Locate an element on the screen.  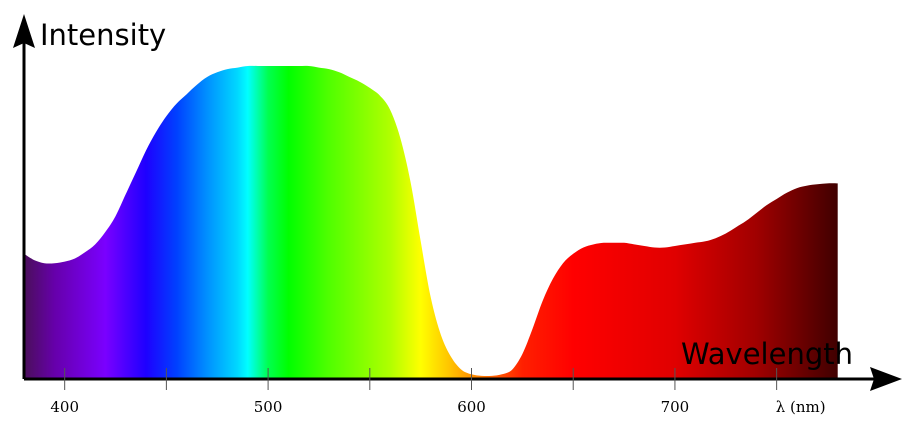
x-tick-label-750: λ (nm) is located at coordinates (801, 407).